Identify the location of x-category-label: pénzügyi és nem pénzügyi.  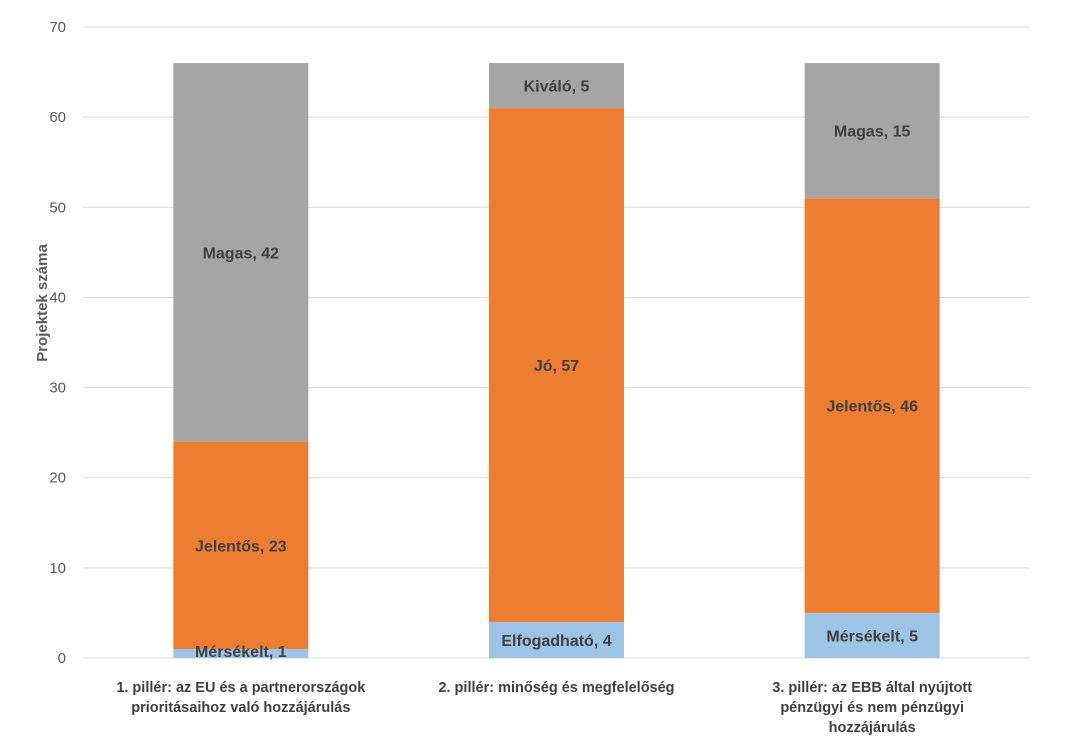
(872, 708).